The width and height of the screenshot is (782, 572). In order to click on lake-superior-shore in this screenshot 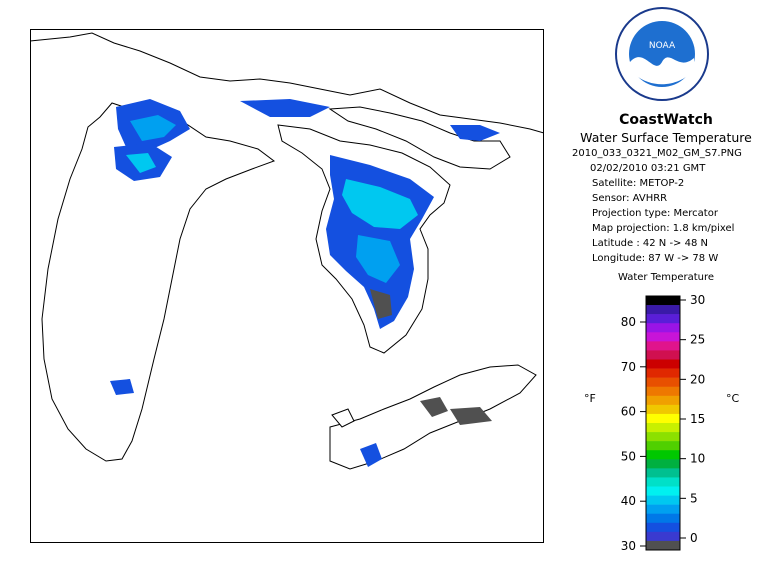, I will do `click(287, 83)`.